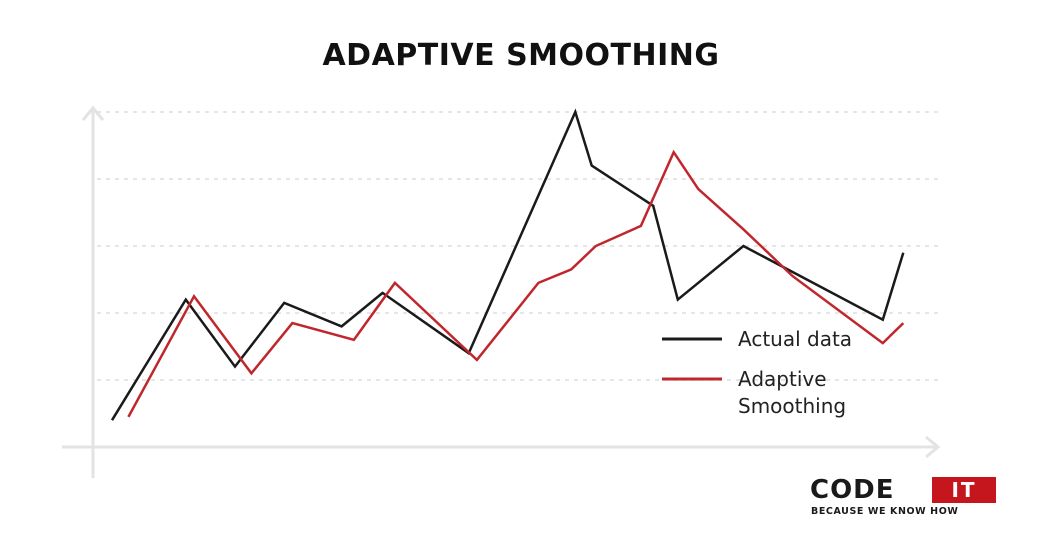 The image size is (1042, 542). I want to click on logo-it-badge: IT, so click(964, 490).